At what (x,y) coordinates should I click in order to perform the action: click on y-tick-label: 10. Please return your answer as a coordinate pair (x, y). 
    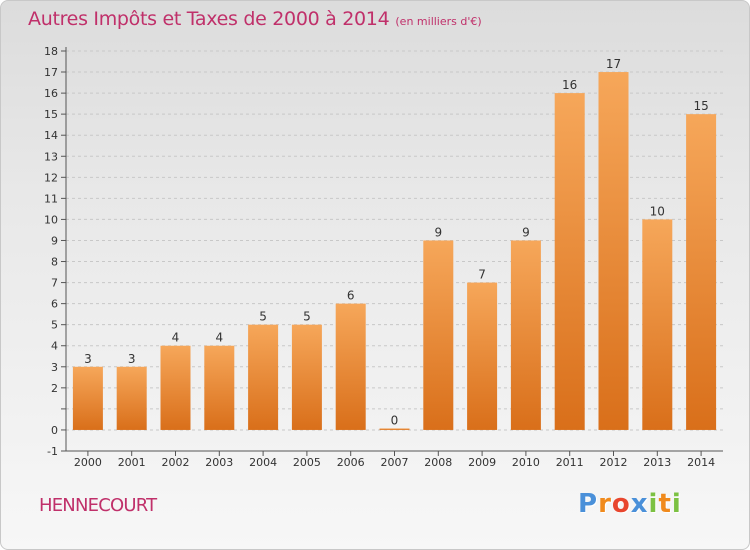
    Looking at the image, I should click on (51, 219).